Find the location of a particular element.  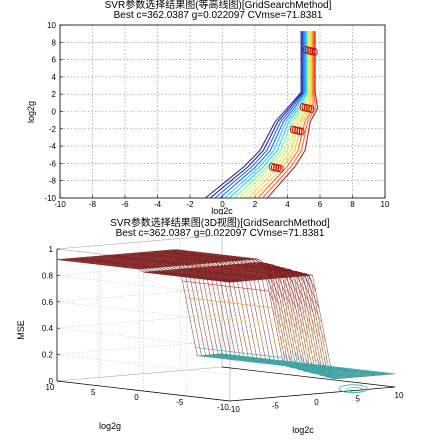

contour-ytick-label: 6 is located at coordinates (54, 60).